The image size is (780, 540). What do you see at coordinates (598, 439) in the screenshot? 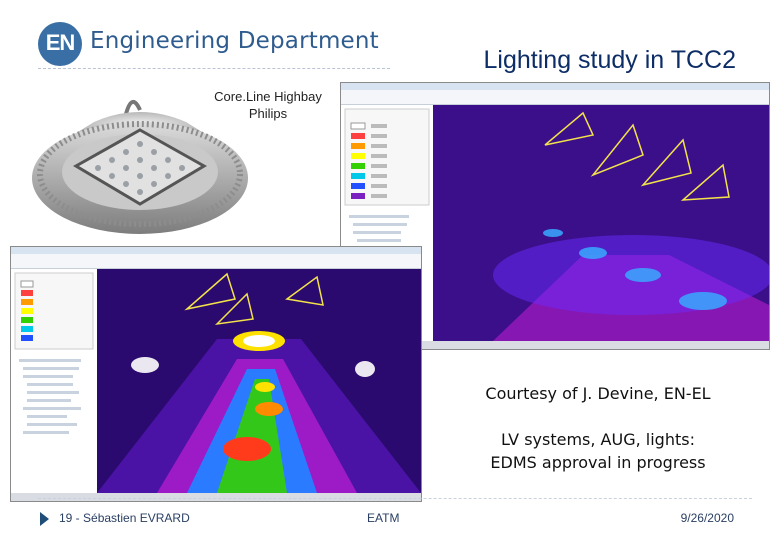
I see `status-line-1: LV systems, AUG, lights:` at bounding box center [598, 439].